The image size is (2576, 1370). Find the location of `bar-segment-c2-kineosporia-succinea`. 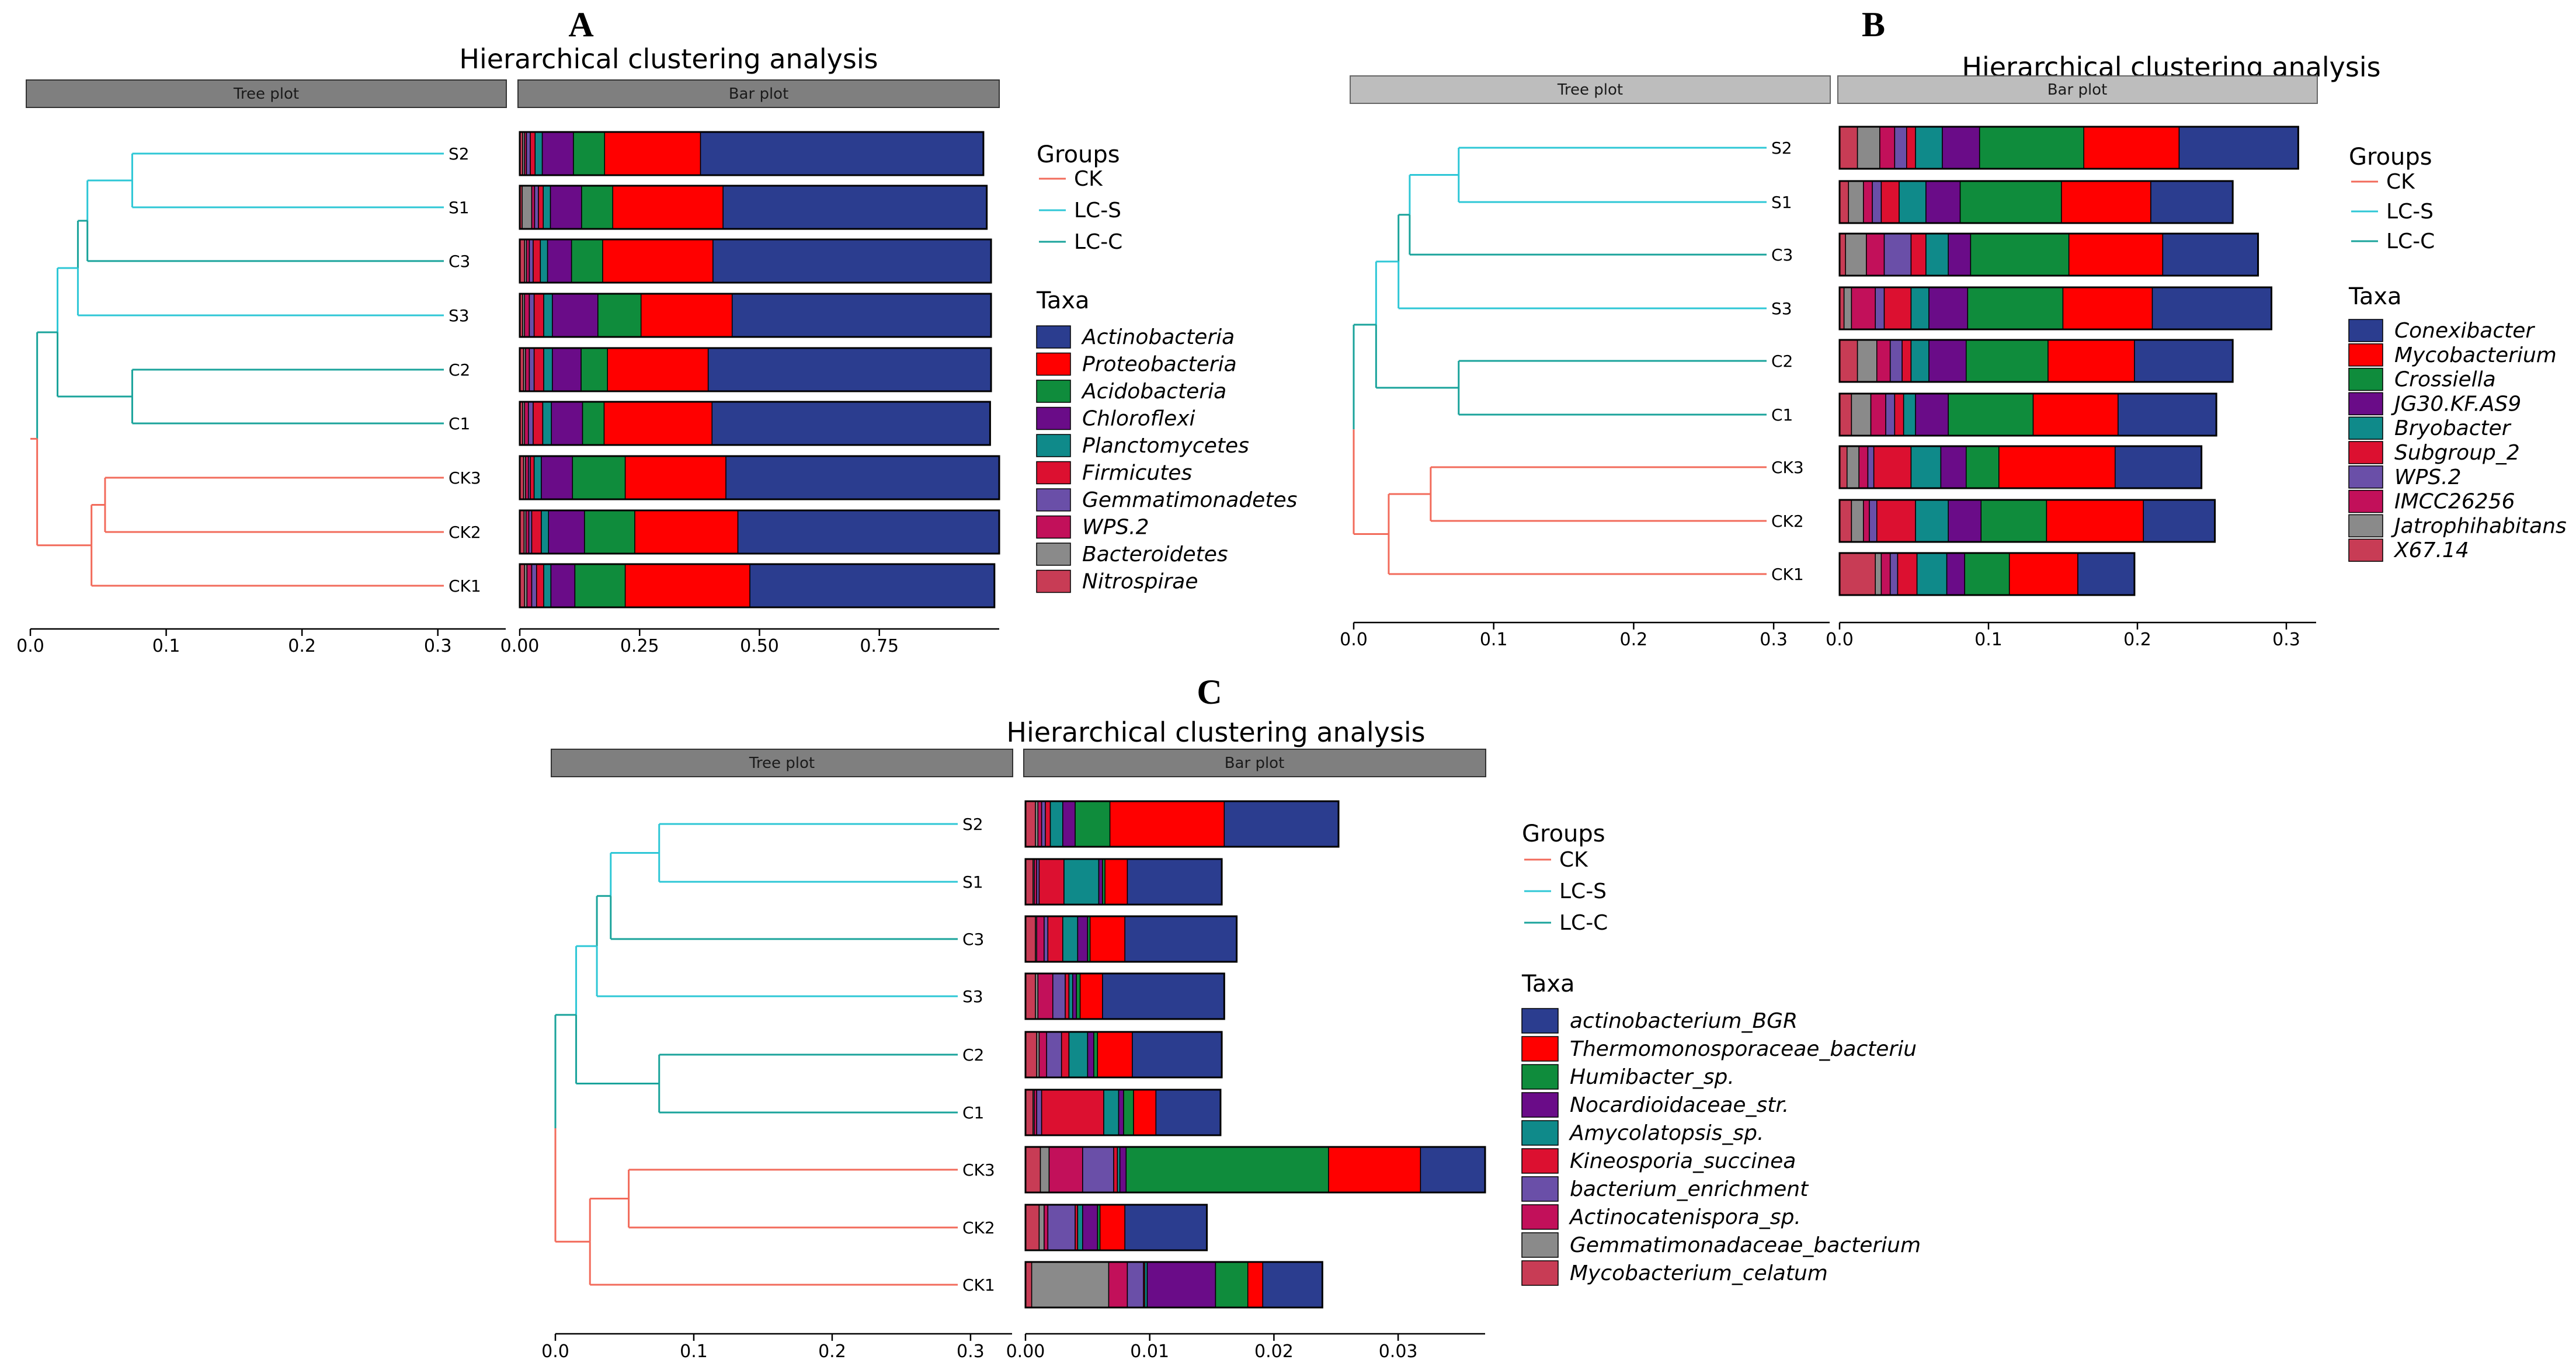

bar-segment-c2-kineosporia-succinea is located at coordinates (1065, 1054).